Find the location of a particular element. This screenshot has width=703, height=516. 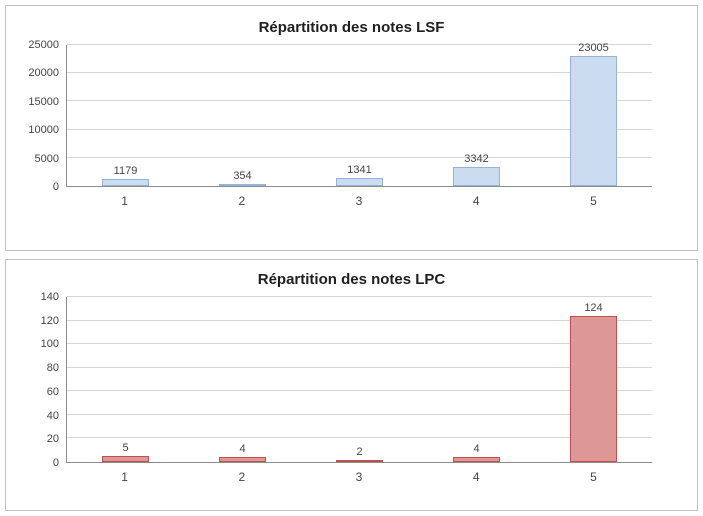

y-tick-label: 15000 is located at coordinates (43, 101).